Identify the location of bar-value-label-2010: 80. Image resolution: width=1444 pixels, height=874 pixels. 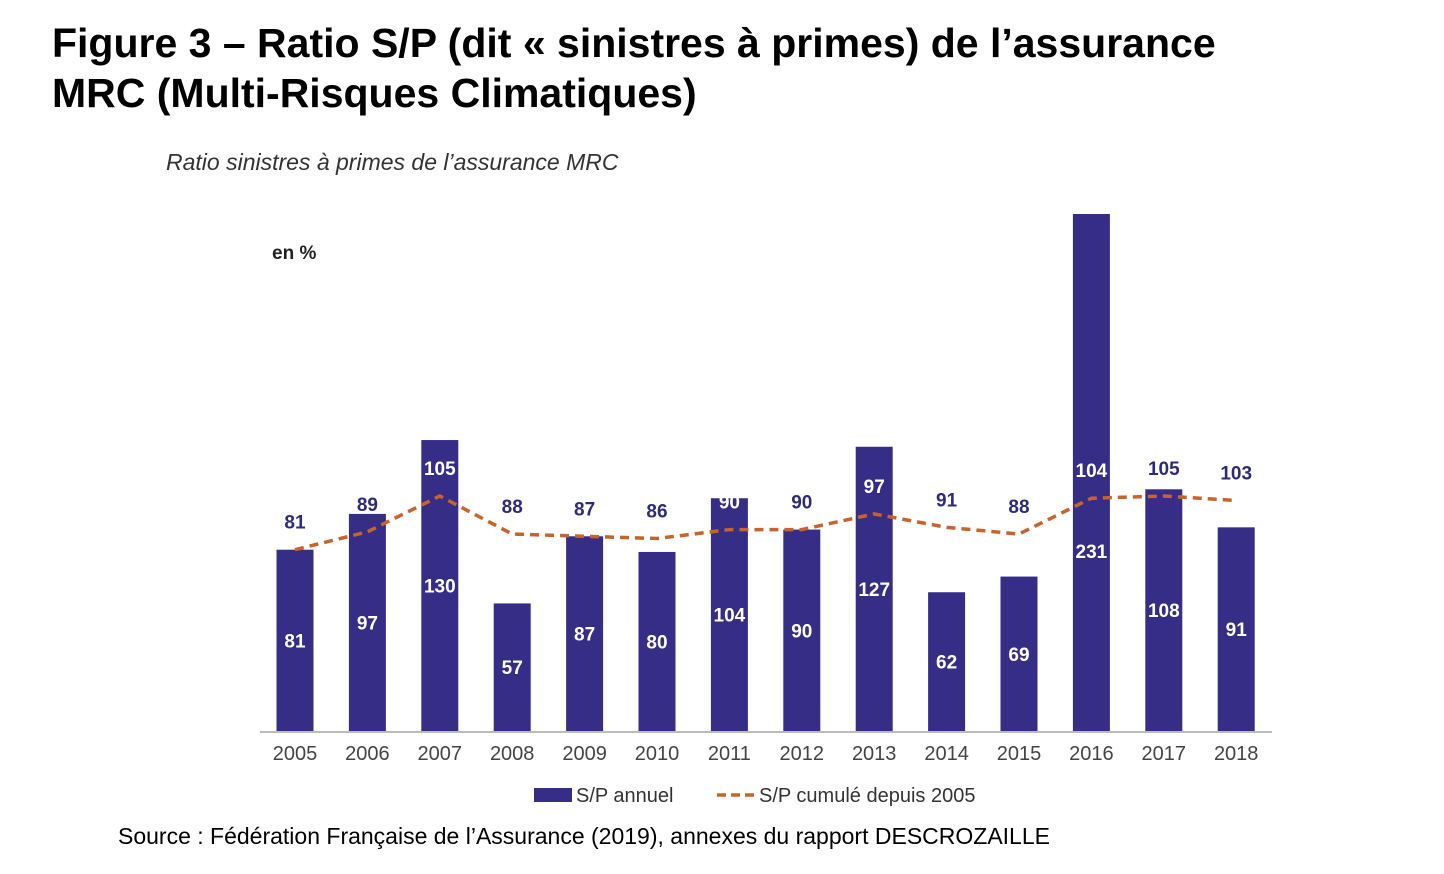
(656, 642).